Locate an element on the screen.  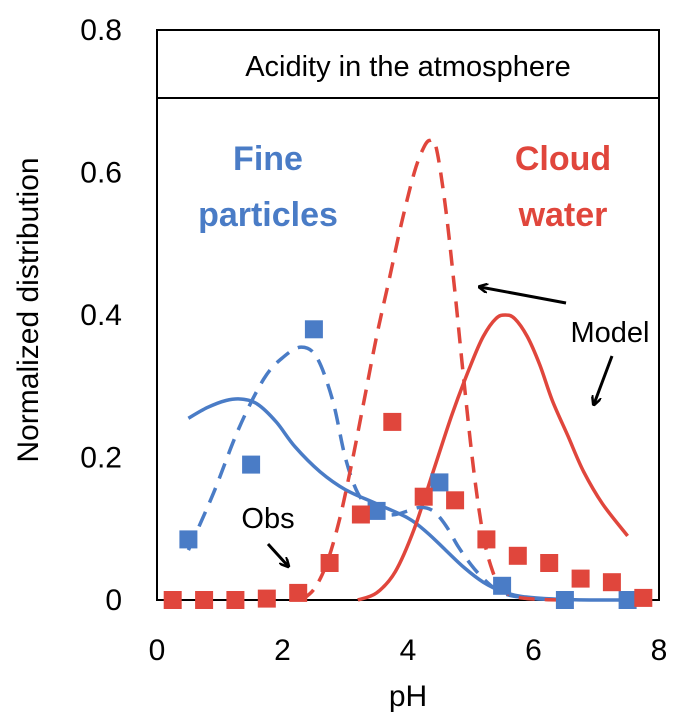
obs-arrow is located at coordinates (277, 554).